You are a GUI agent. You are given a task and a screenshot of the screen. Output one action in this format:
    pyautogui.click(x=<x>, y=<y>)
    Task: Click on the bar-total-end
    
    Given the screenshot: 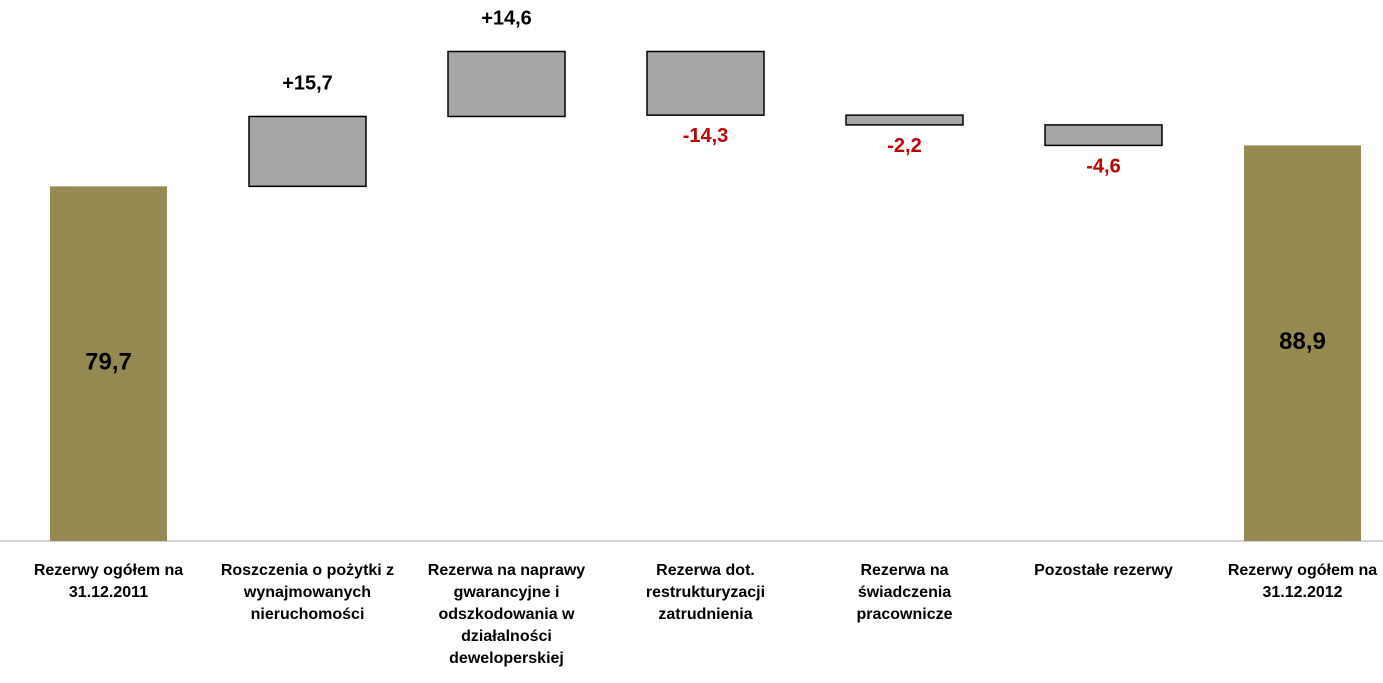 What is the action you would take?
    pyautogui.click(x=1302, y=343)
    